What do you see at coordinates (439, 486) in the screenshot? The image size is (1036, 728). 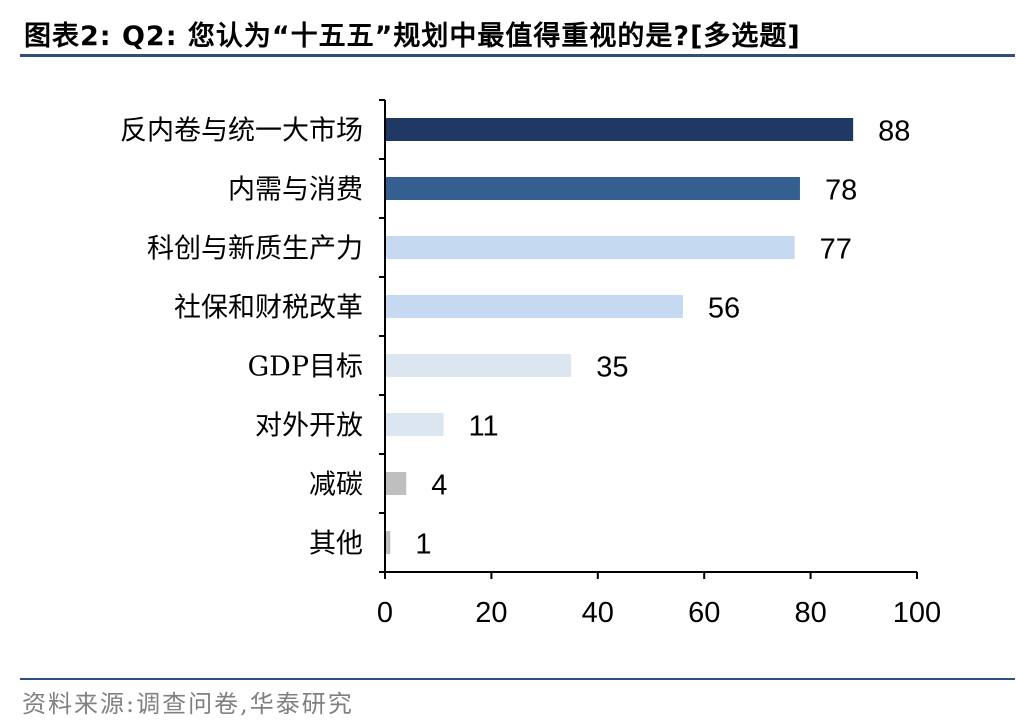 I see `value-label-6: 4` at bounding box center [439, 486].